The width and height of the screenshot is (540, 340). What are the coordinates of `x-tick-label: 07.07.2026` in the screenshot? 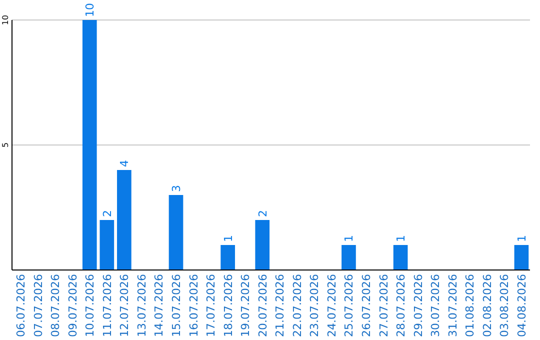 It's located at (38, 305).